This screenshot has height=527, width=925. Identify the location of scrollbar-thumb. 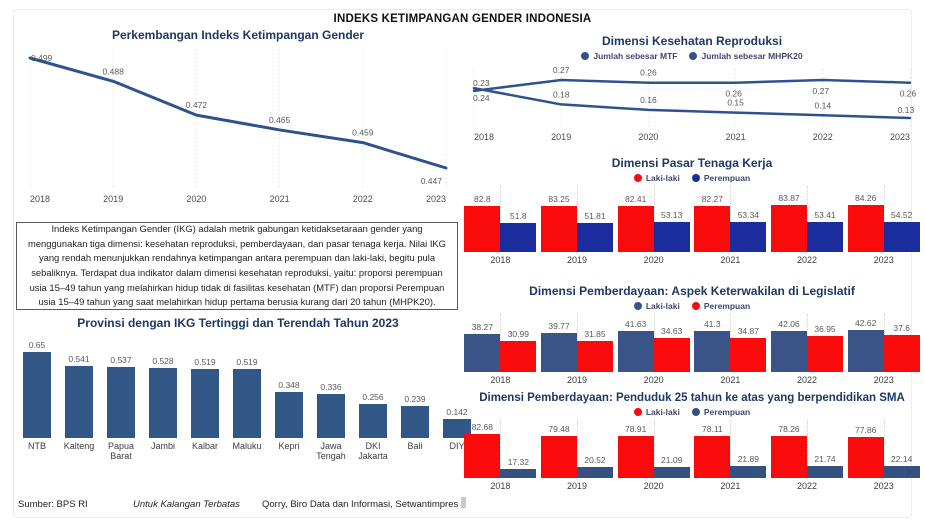
(463, 502).